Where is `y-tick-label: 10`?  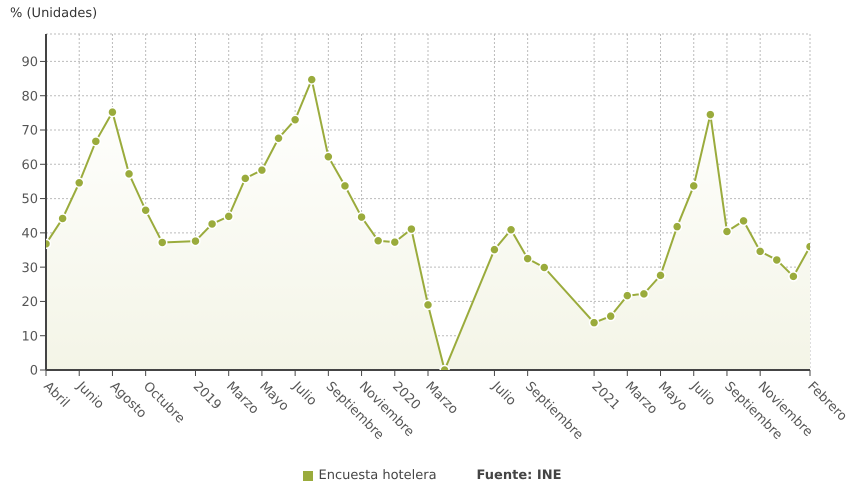
y-tick-label: 10 is located at coordinates (29, 336).